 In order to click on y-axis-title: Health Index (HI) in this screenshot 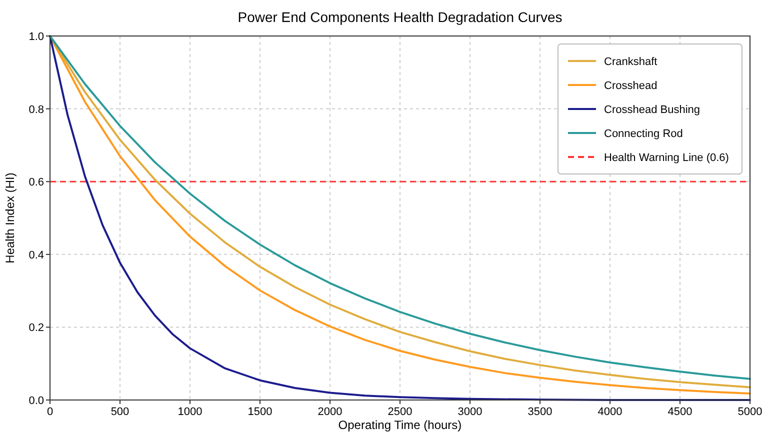, I will do `click(10, 218)`.